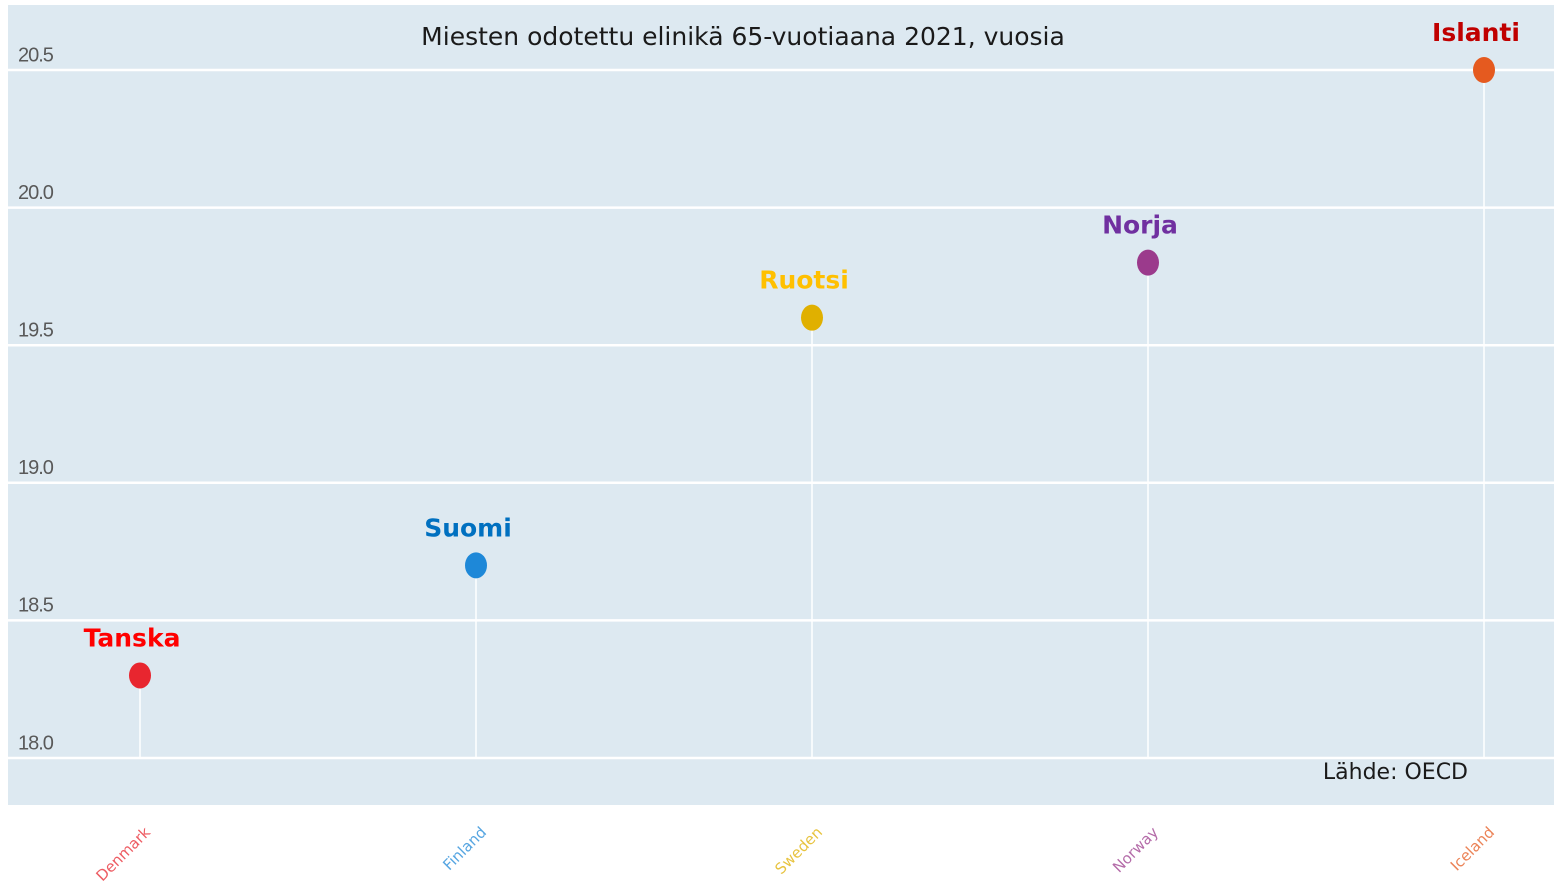  What do you see at coordinates (124, 854) in the screenshot?
I see `x-tick-label: Denmark` at bounding box center [124, 854].